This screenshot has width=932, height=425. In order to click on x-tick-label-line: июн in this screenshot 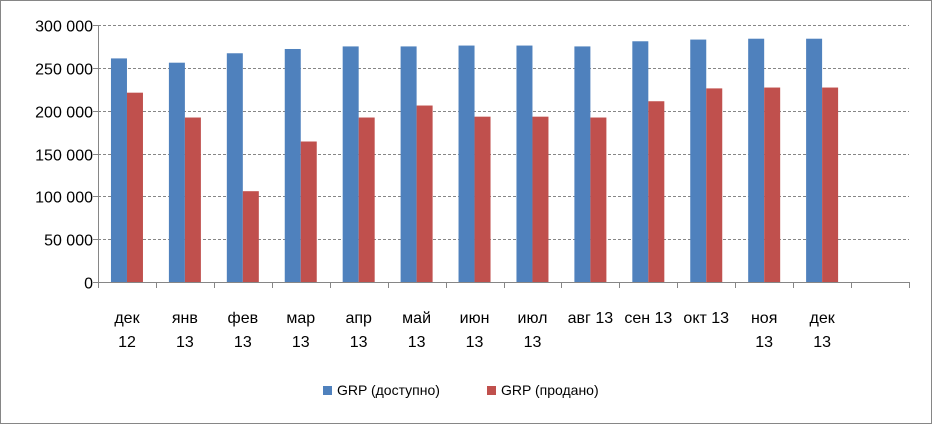, I will do `click(475, 318)`.